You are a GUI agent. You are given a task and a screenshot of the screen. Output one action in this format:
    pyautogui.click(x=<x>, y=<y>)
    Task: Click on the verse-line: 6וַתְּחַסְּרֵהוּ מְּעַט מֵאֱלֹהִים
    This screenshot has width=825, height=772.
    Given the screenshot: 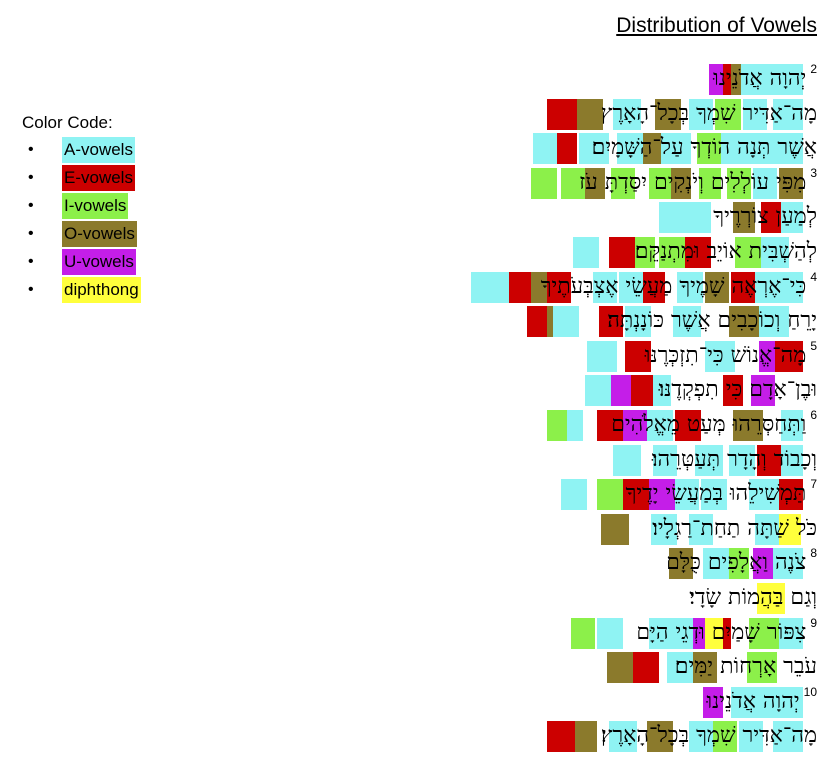 What is the action you would take?
    pyautogui.click(x=647, y=425)
    